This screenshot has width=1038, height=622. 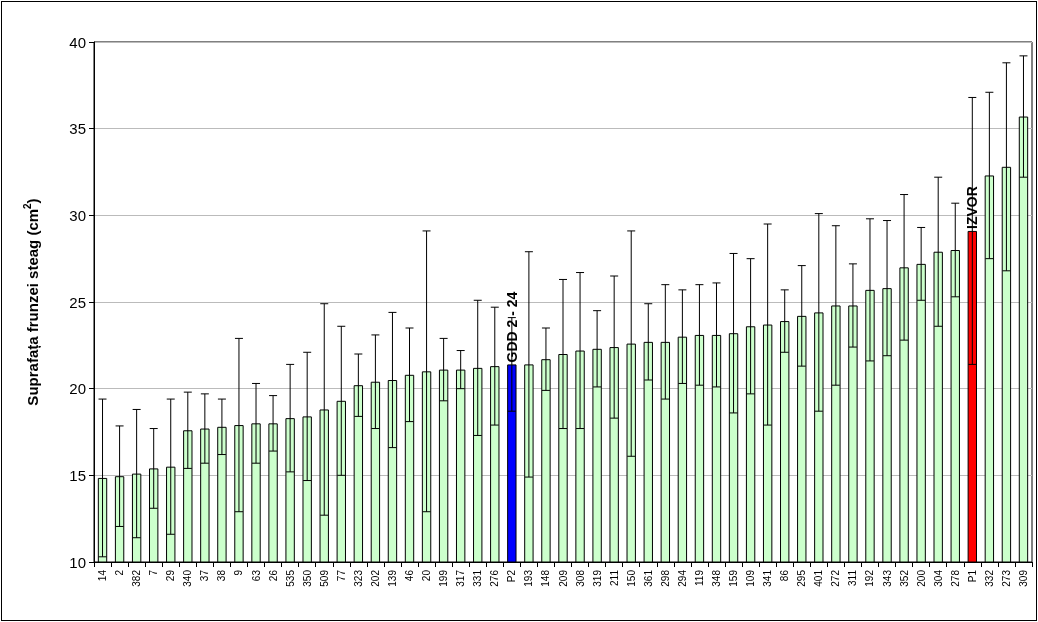 What do you see at coordinates (768, 578) in the screenshot?
I see `x-tick-label: 341` at bounding box center [768, 578].